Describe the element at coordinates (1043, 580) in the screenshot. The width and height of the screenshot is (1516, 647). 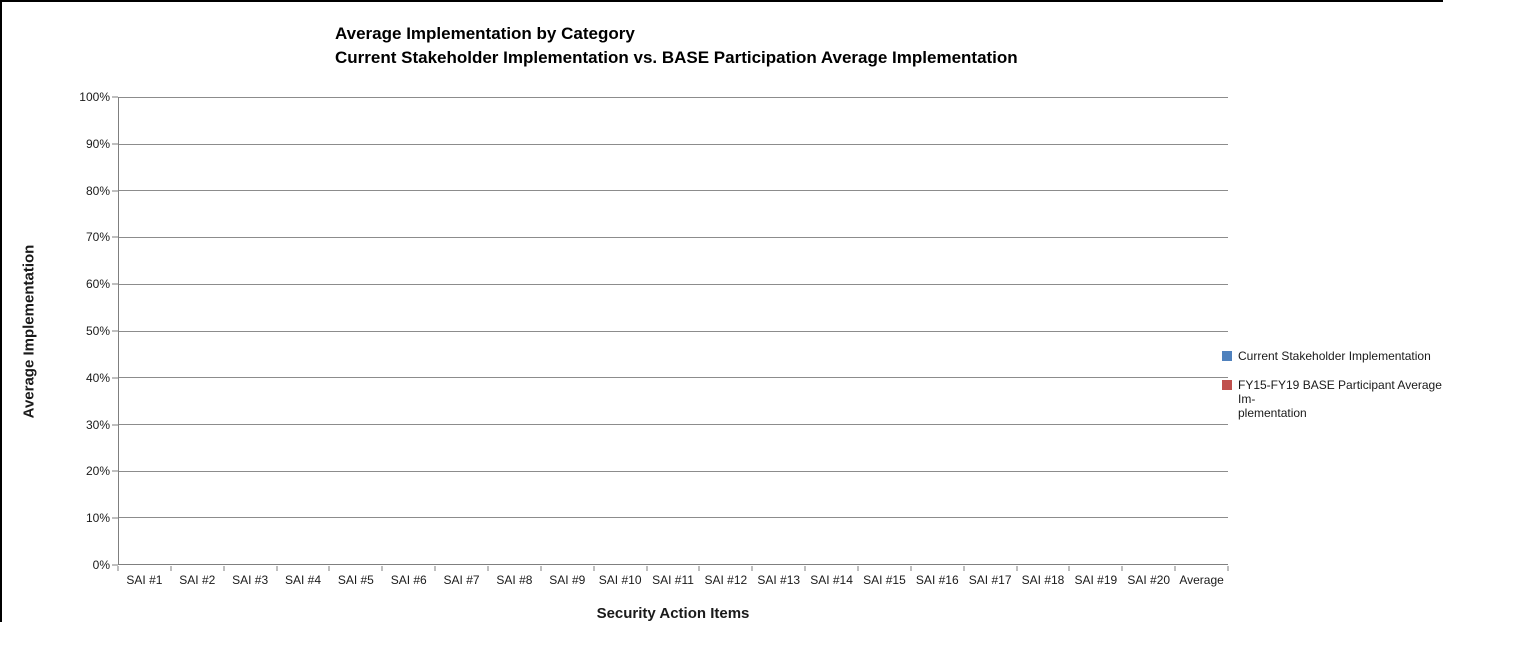
I see `x-category-label: SAI #18` at that location.